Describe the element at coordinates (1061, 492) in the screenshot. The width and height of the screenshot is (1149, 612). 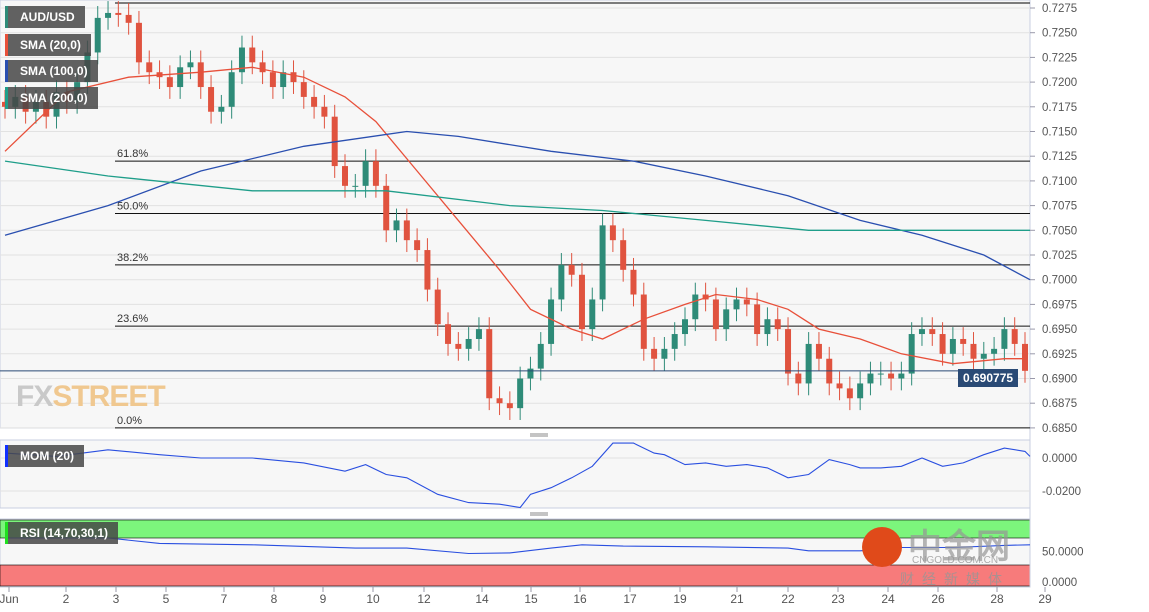
I see `mom-tick-label: -0.0200` at that location.